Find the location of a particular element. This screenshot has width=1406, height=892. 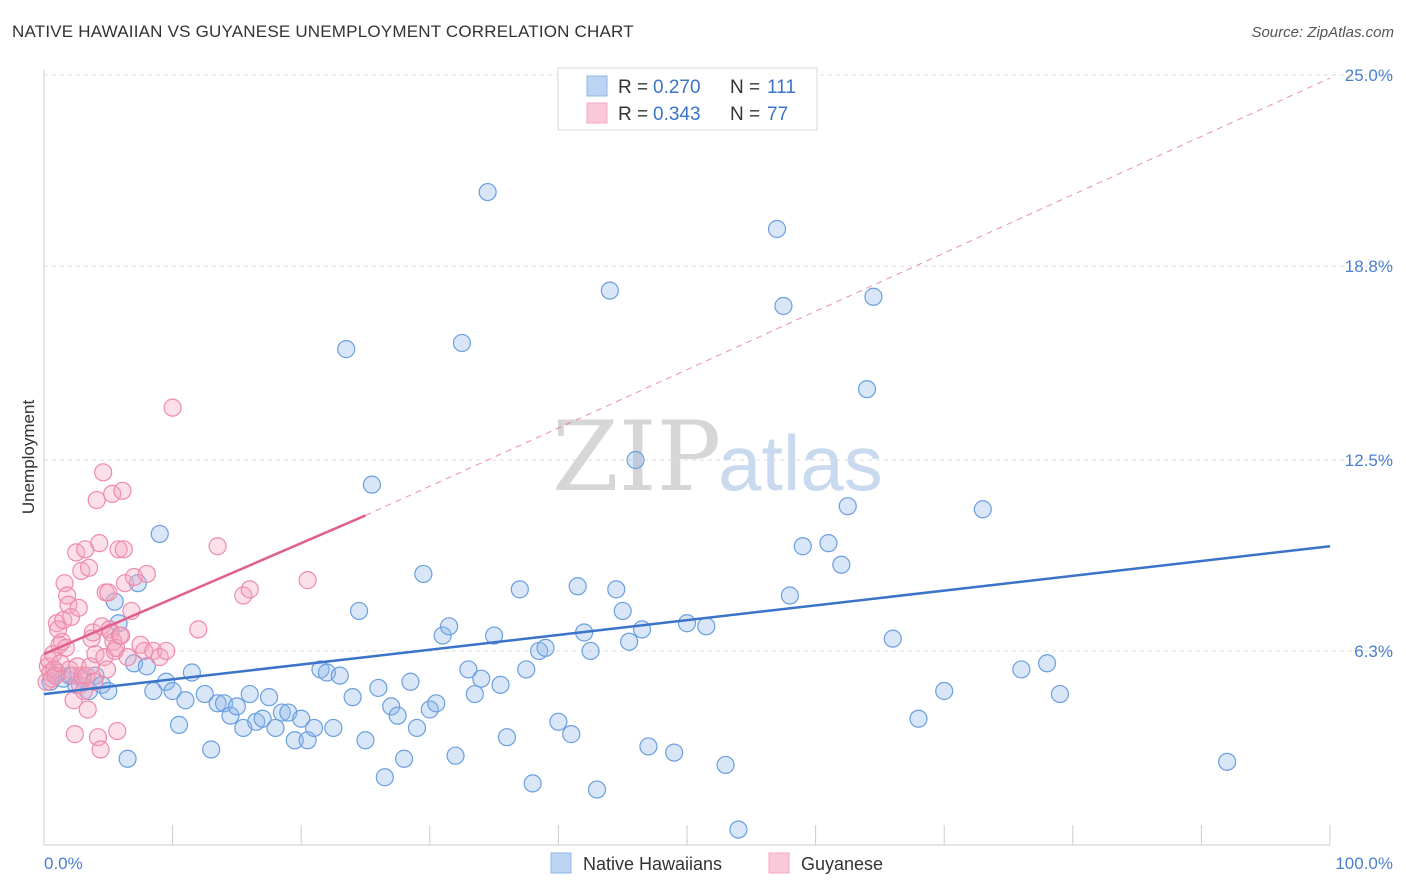

legend-r-value: 0.343 is located at coordinates (677, 114).